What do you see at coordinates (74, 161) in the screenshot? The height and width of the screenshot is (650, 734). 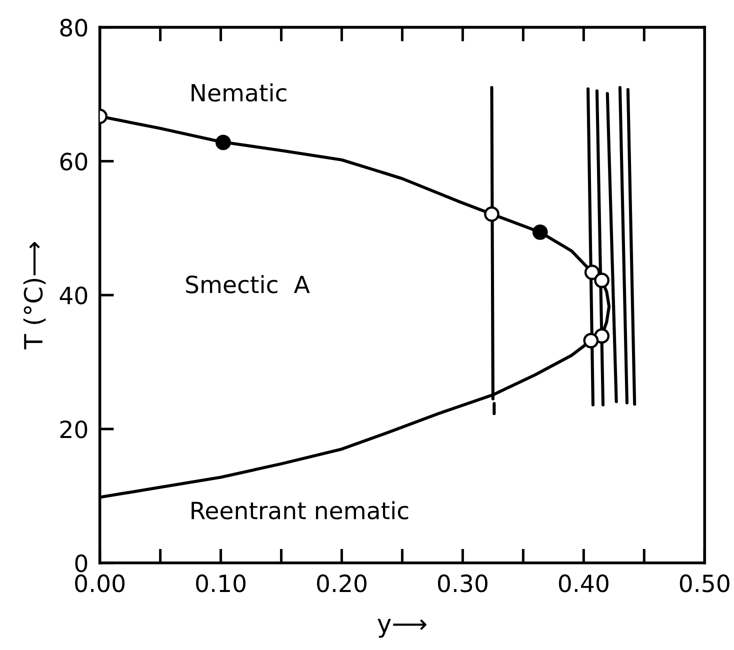 I see `y-tick-label: 60` at bounding box center [74, 161].